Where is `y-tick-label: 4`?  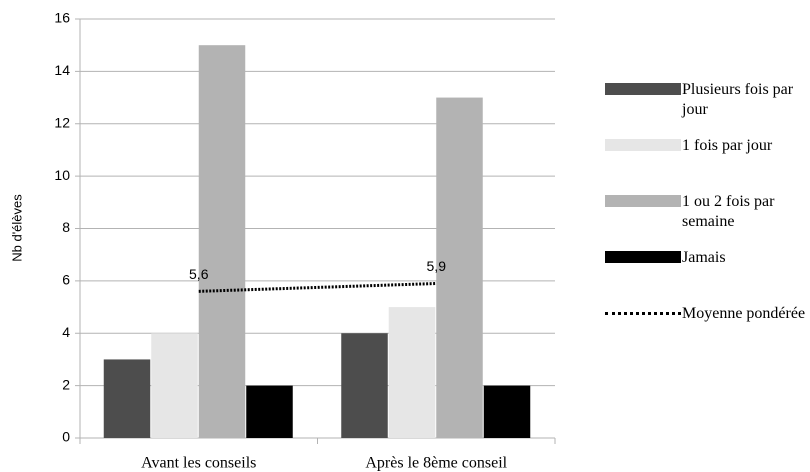
y-tick-label: 4 is located at coordinates (66, 332).